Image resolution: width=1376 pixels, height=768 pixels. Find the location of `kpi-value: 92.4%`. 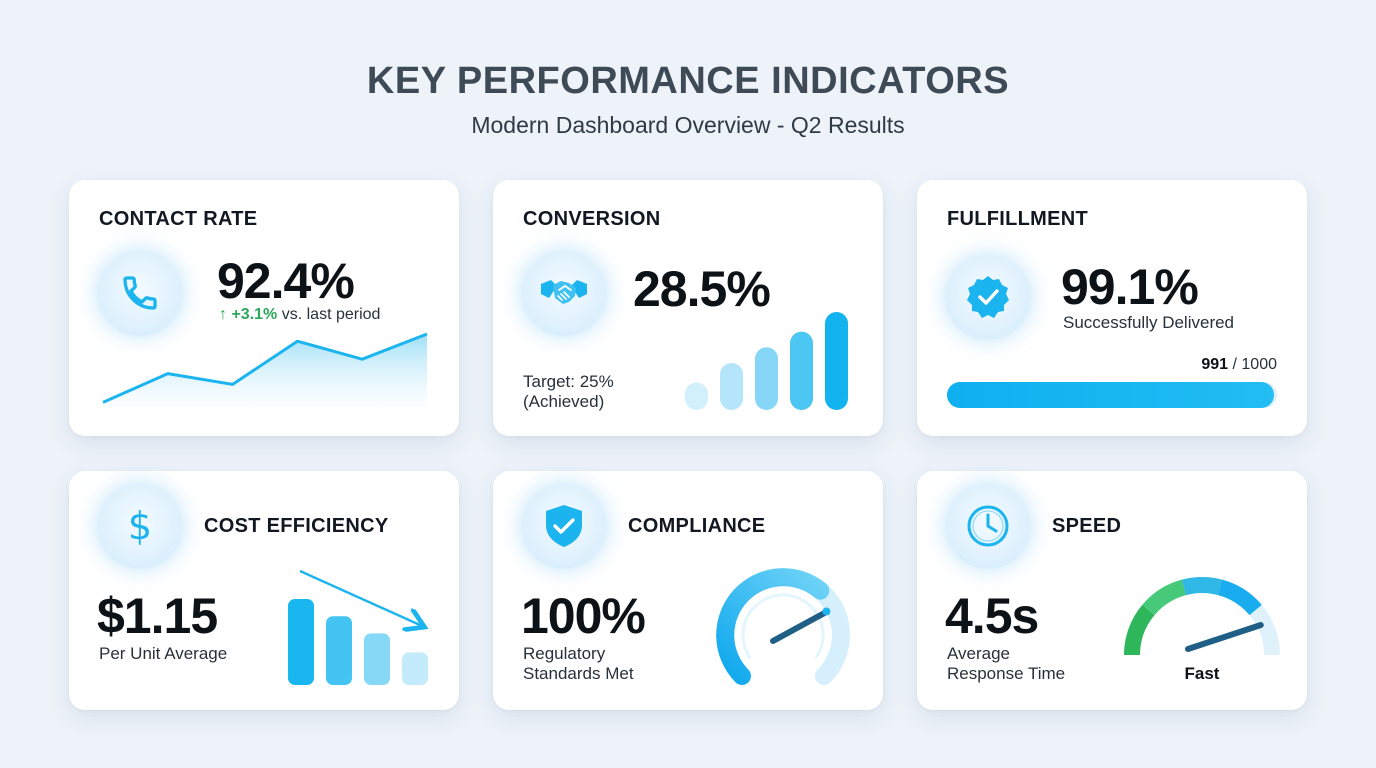

kpi-value: 92.4% is located at coordinates (286, 281).